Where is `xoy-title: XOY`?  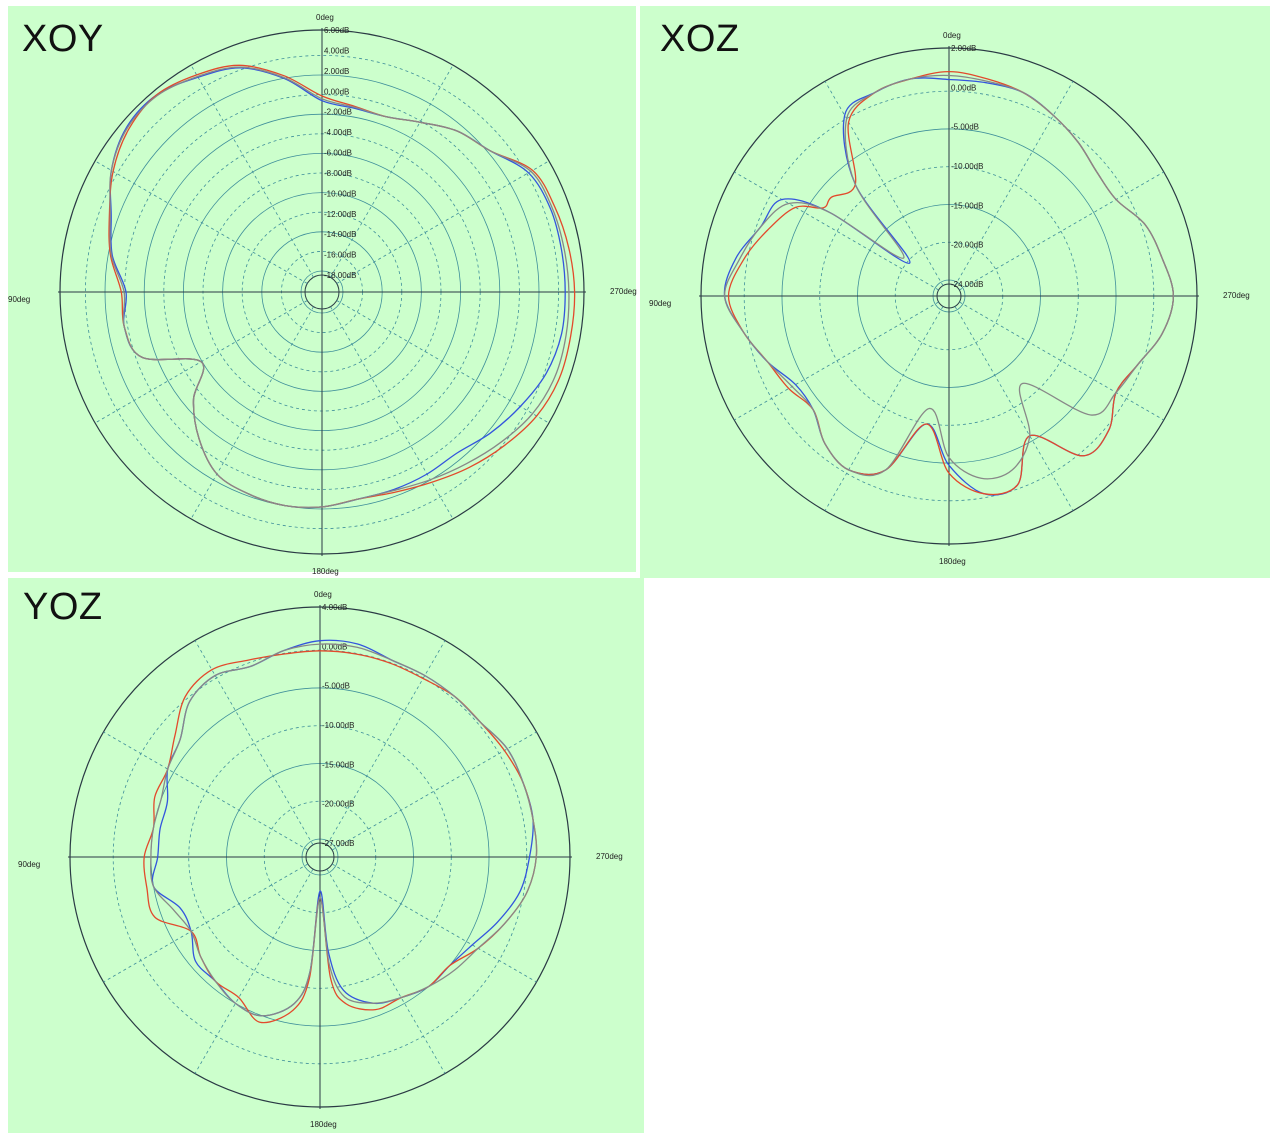
xoy-title: XOY is located at coordinates (63, 39).